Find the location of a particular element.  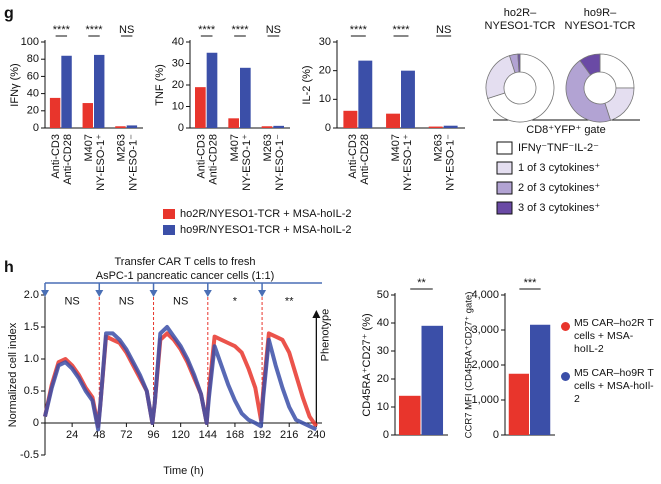

x-tick-label: Anti-CD28 is located at coordinates (68, 159).